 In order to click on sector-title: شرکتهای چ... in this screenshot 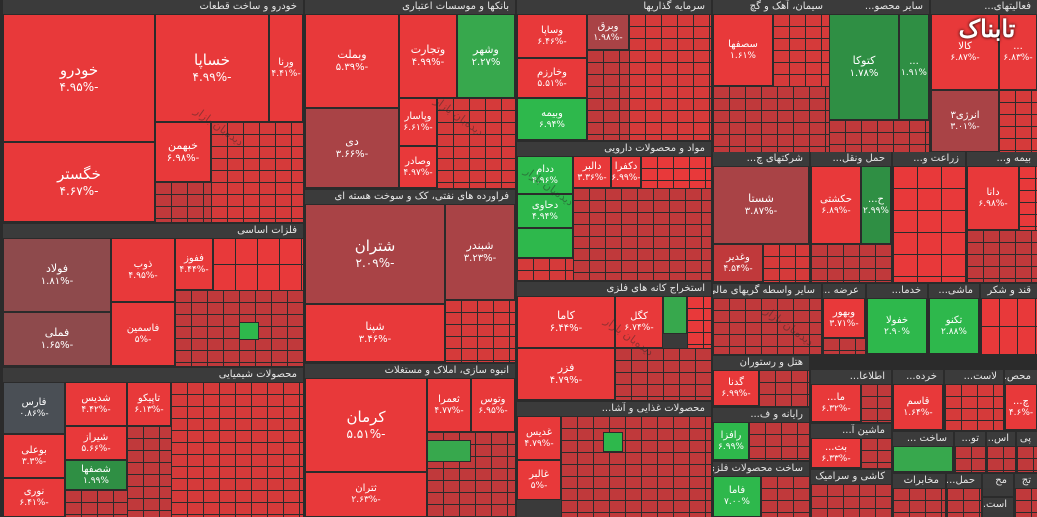, I will do `click(761, 159)`.